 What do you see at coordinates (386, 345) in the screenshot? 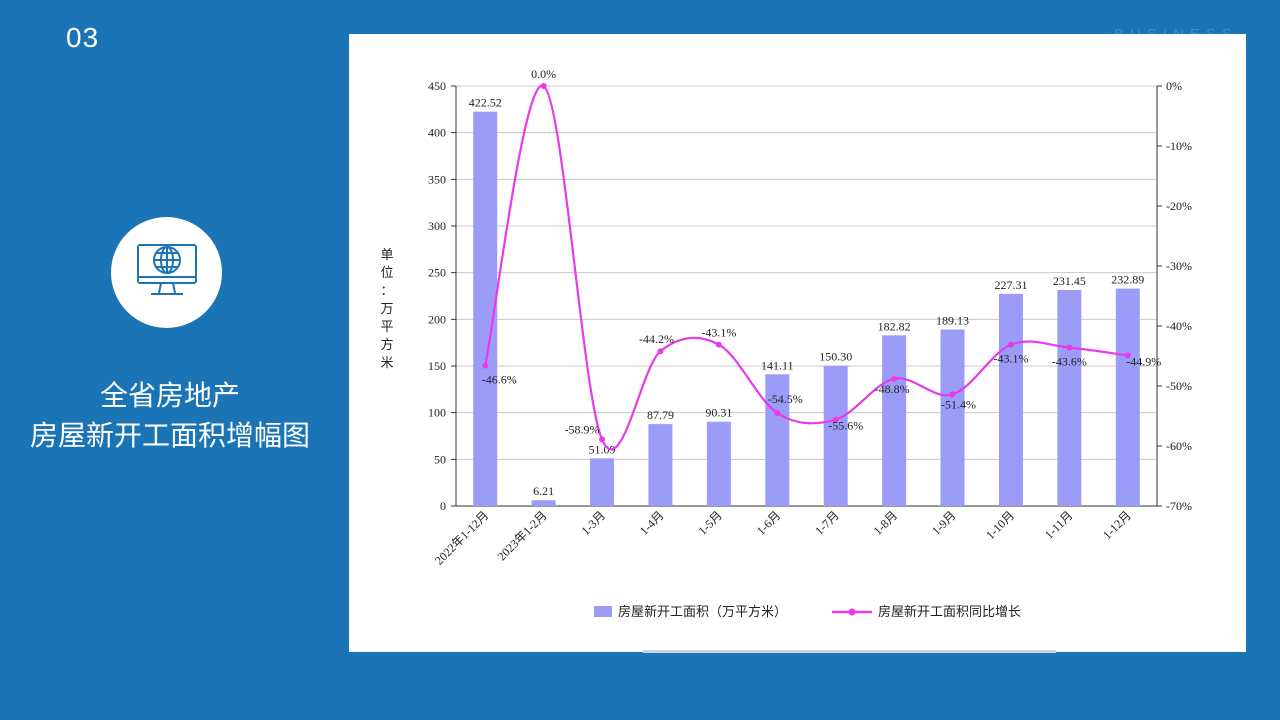
I see `left-axis-label-char: 方` at bounding box center [386, 345].